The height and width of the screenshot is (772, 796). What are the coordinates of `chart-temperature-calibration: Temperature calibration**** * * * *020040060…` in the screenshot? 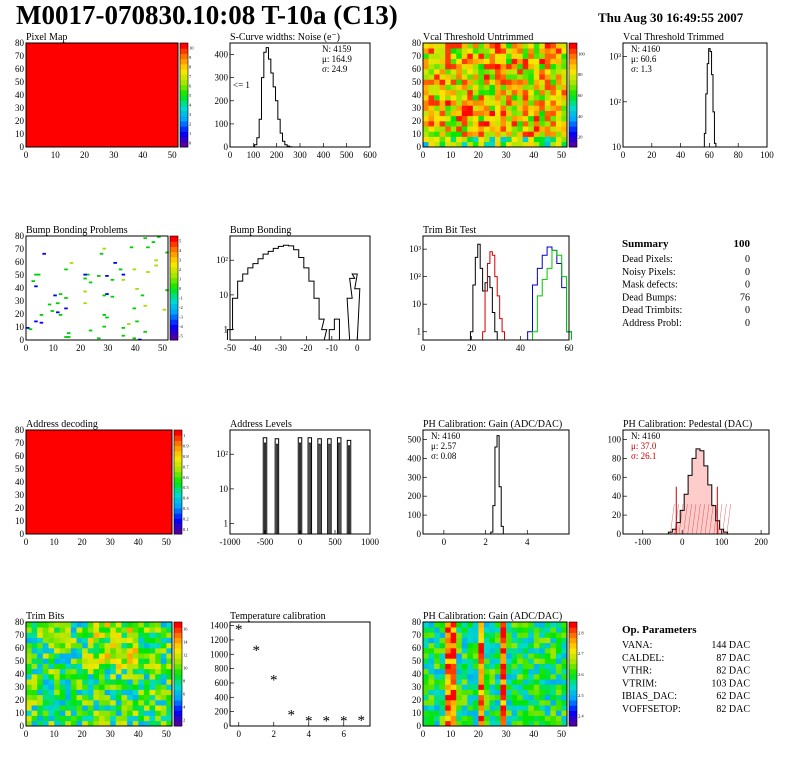 It's located at (290, 675).